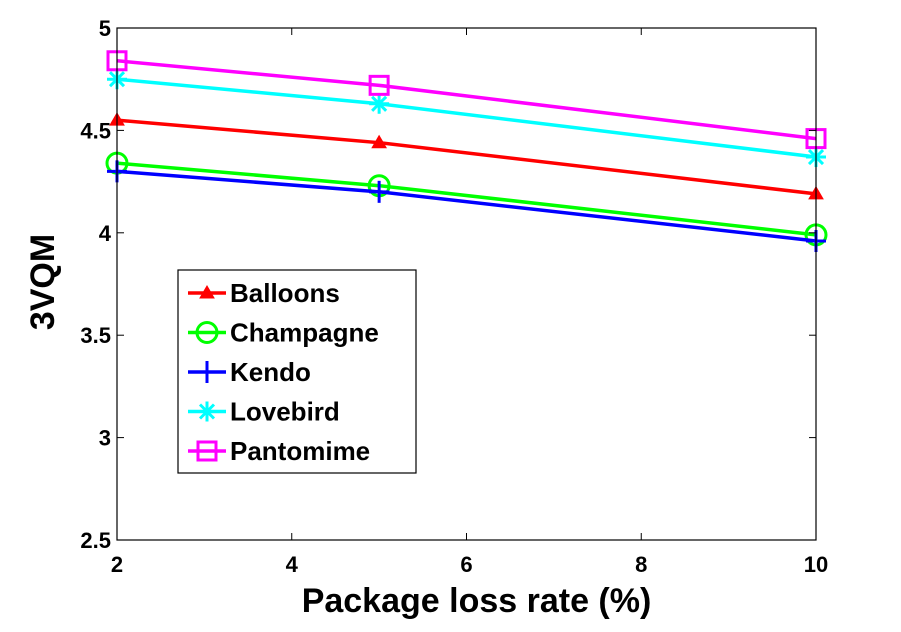  I want to click on data-point-balloons, so click(379, 141).